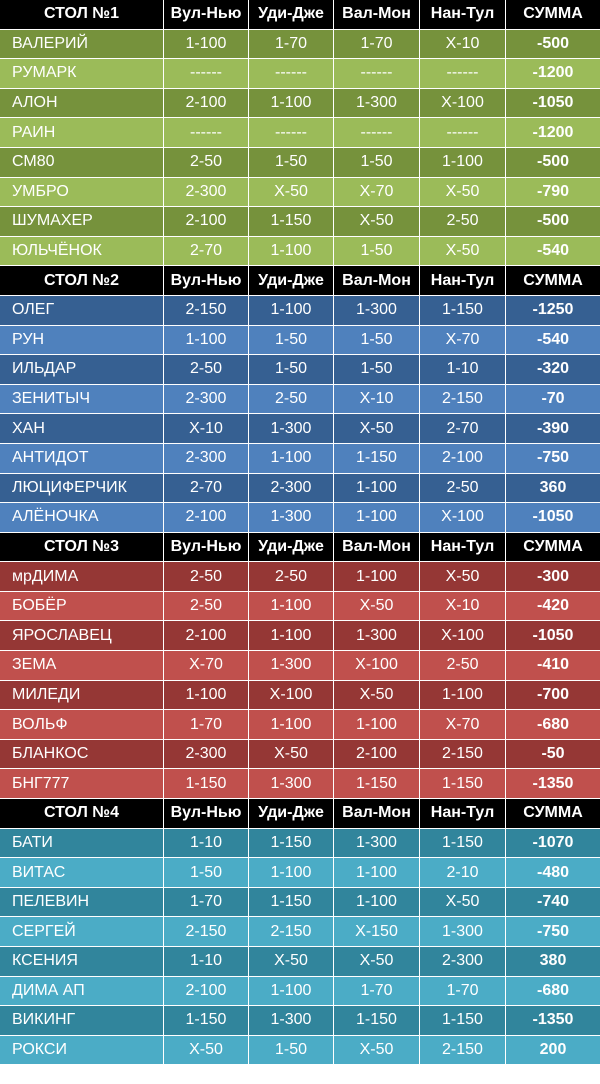 The width and height of the screenshot is (600, 1084). I want to click on table-row: ВИКИНГ 1-150 1-300 1-150 1-150 -1350, so click(300, 1021).